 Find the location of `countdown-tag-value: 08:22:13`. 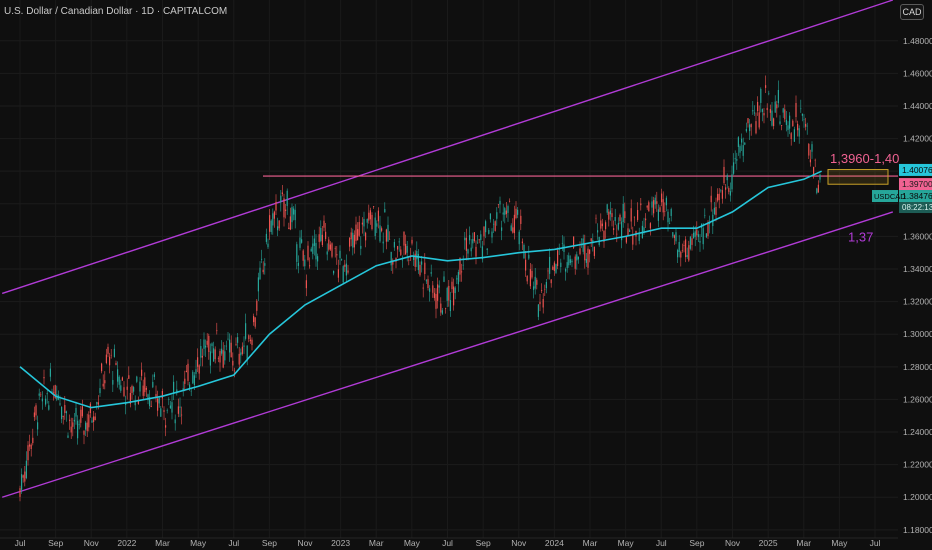

countdown-tag-value: 08:22:13 is located at coordinates (917, 207).